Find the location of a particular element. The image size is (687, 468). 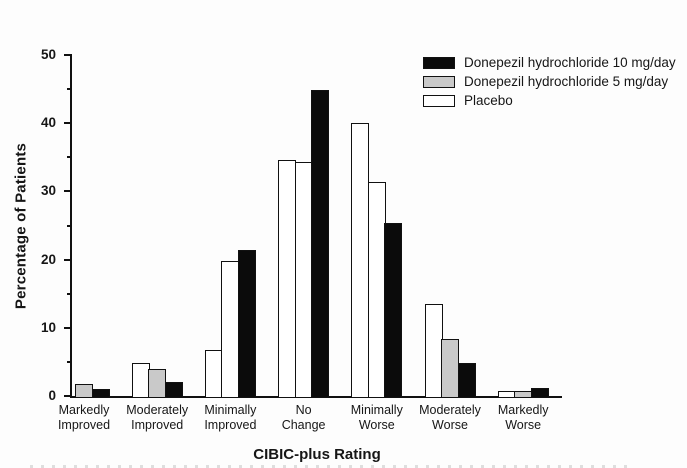

category-label: Minimally Improved is located at coordinates (230, 417).